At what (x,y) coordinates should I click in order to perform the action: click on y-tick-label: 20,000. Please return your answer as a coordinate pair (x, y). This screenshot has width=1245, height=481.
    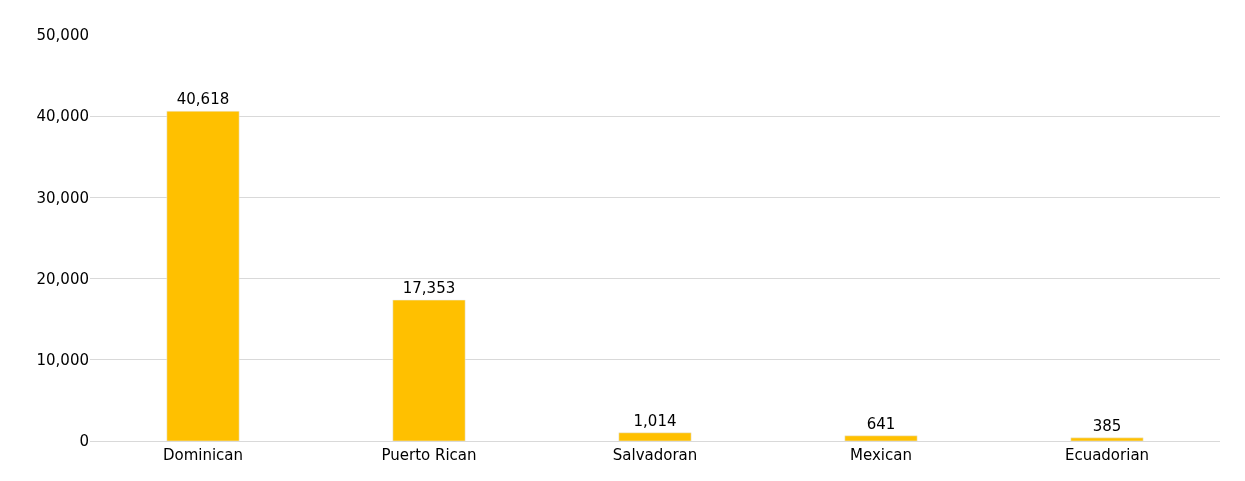
    Looking at the image, I should click on (62, 278).